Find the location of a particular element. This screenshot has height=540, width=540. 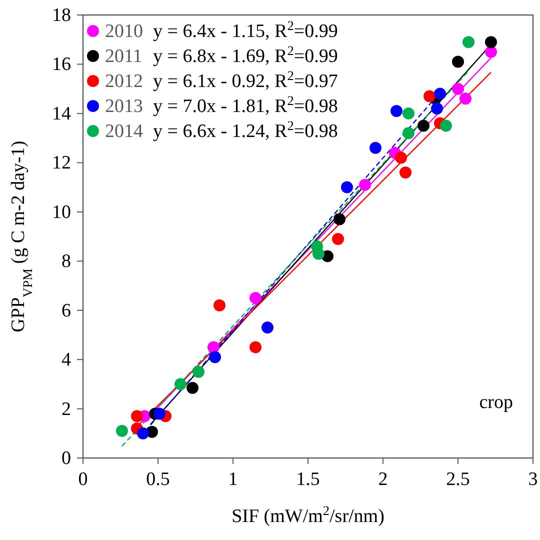

x-tick-label: 1 is located at coordinates (233, 479).